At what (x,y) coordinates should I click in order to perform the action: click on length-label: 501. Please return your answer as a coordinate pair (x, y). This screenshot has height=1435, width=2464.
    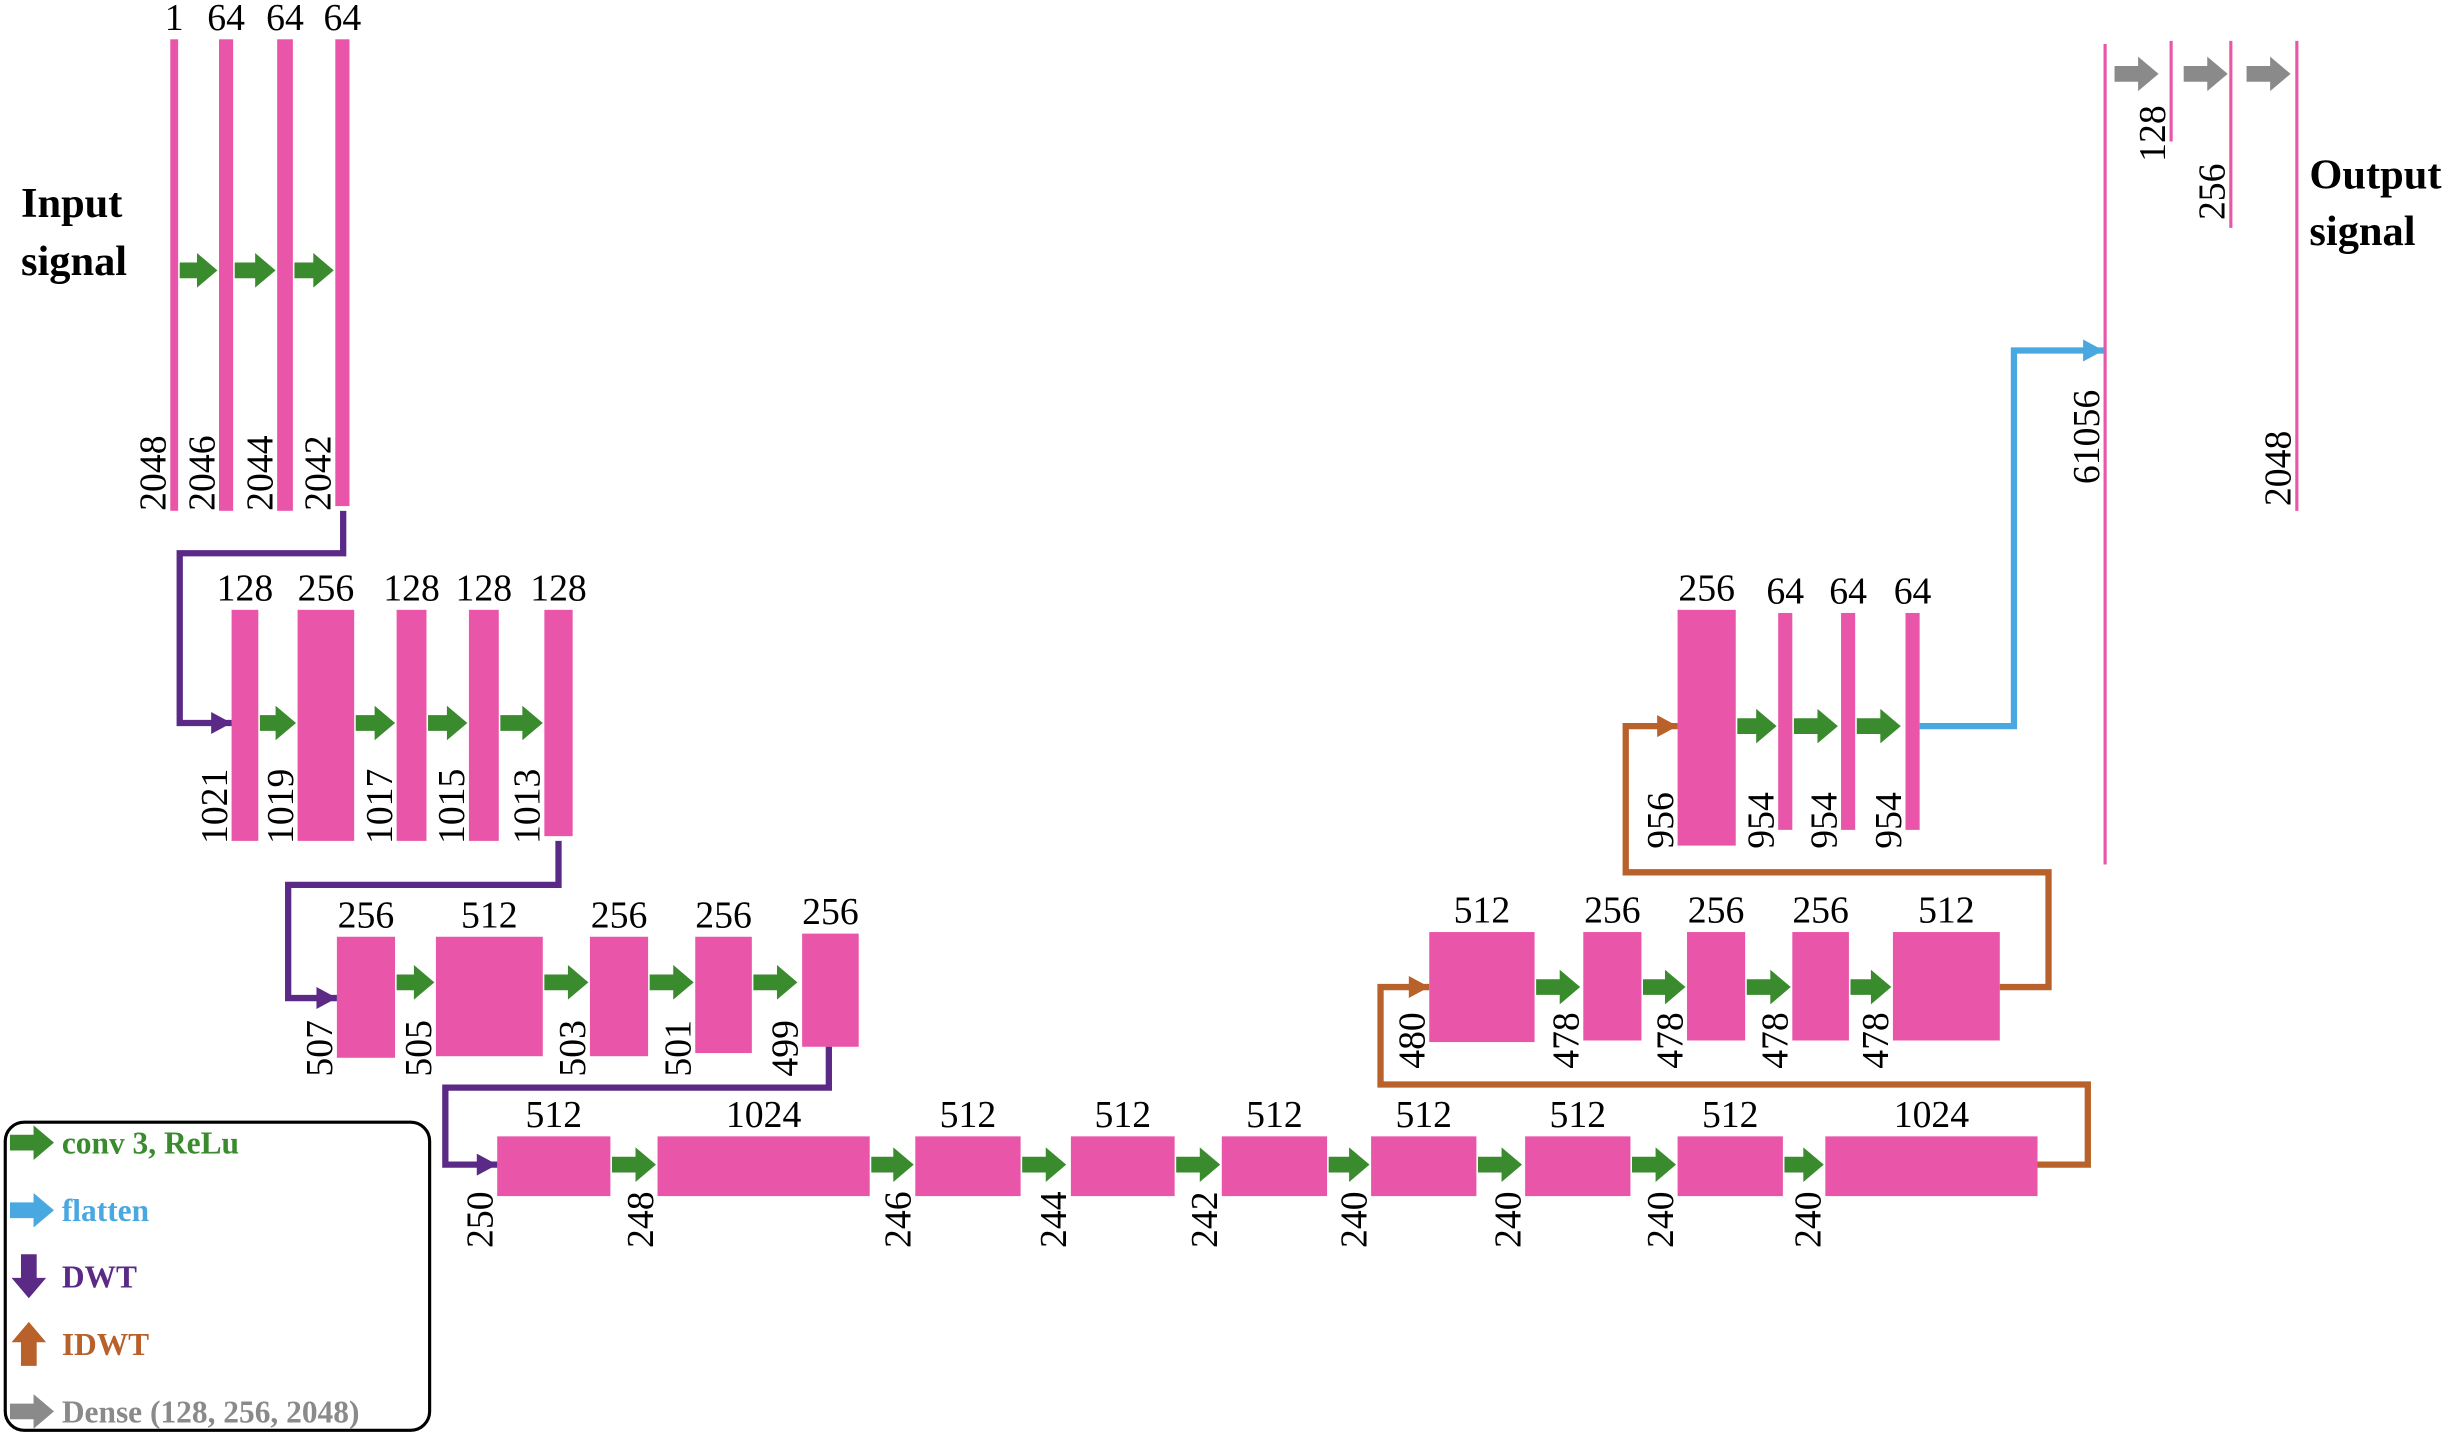
    Looking at the image, I should click on (679, 1048).